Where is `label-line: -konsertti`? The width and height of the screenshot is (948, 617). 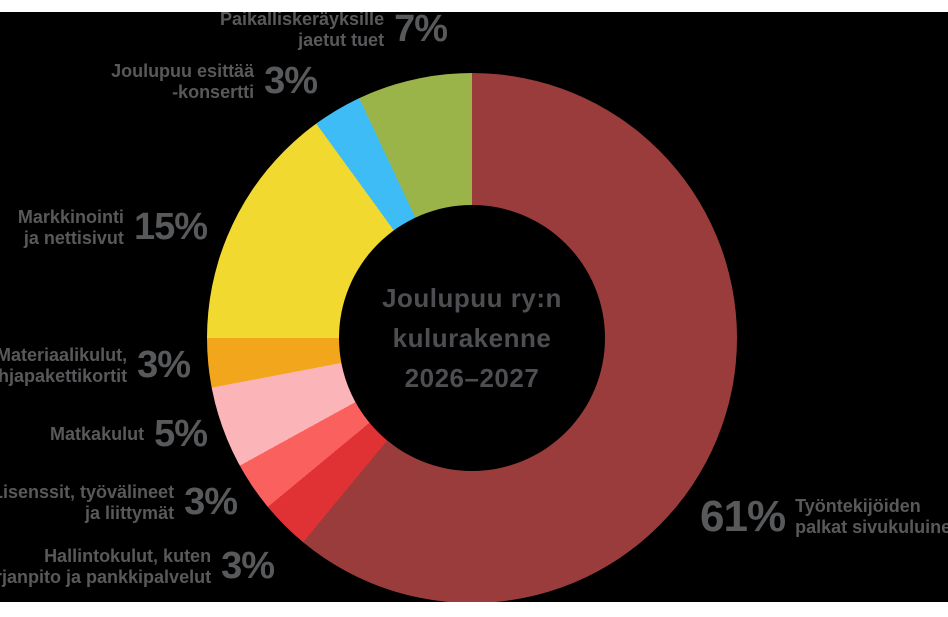
label-line: -konsertti is located at coordinates (213, 91).